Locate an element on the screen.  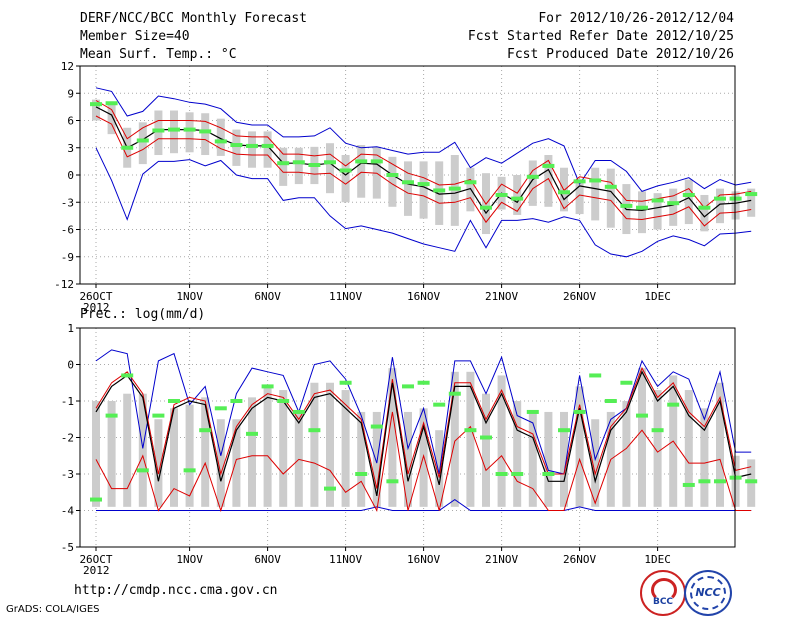
grads-credit: GrADS: COLA/IGES is located at coordinates (53, 609).